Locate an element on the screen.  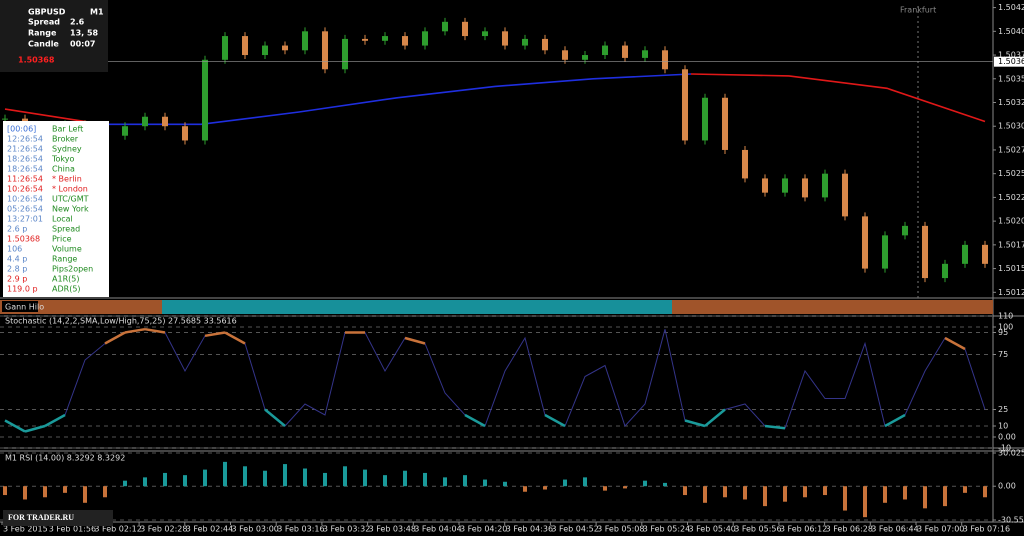
y-tick-label: 1.50350 is located at coordinates (1011, 78).